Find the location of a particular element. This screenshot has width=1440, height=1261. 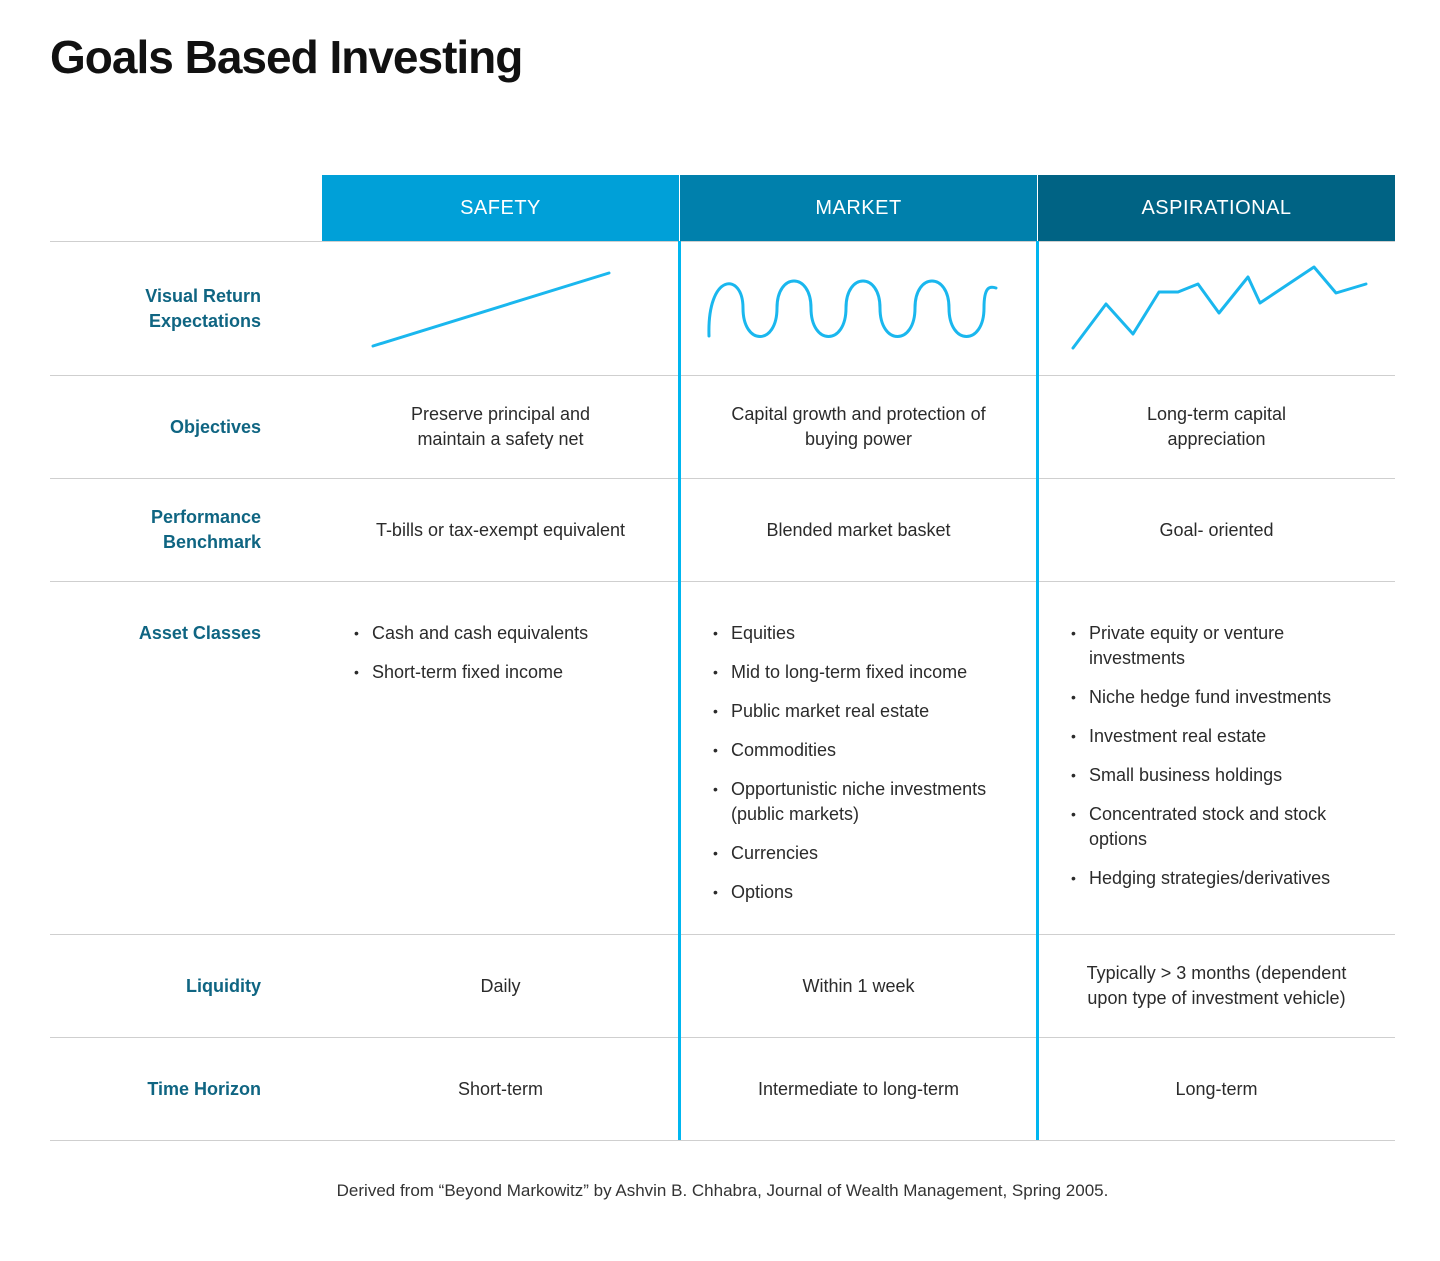

benchmark-market: Blended market basket is located at coordinates (858, 529).